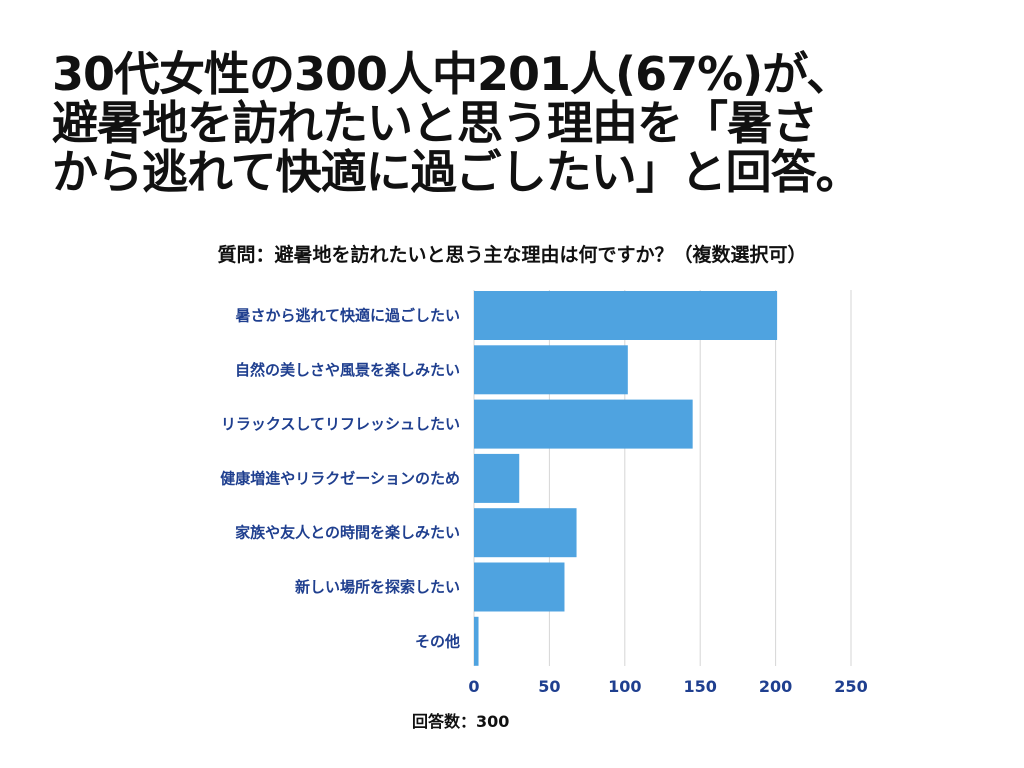 This screenshot has width=1024, height=768. What do you see at coordinates (377, 587) in the screenshot?
I see `category-label-6: 新しい場所を探索したい` at bounding box center [377, 587].